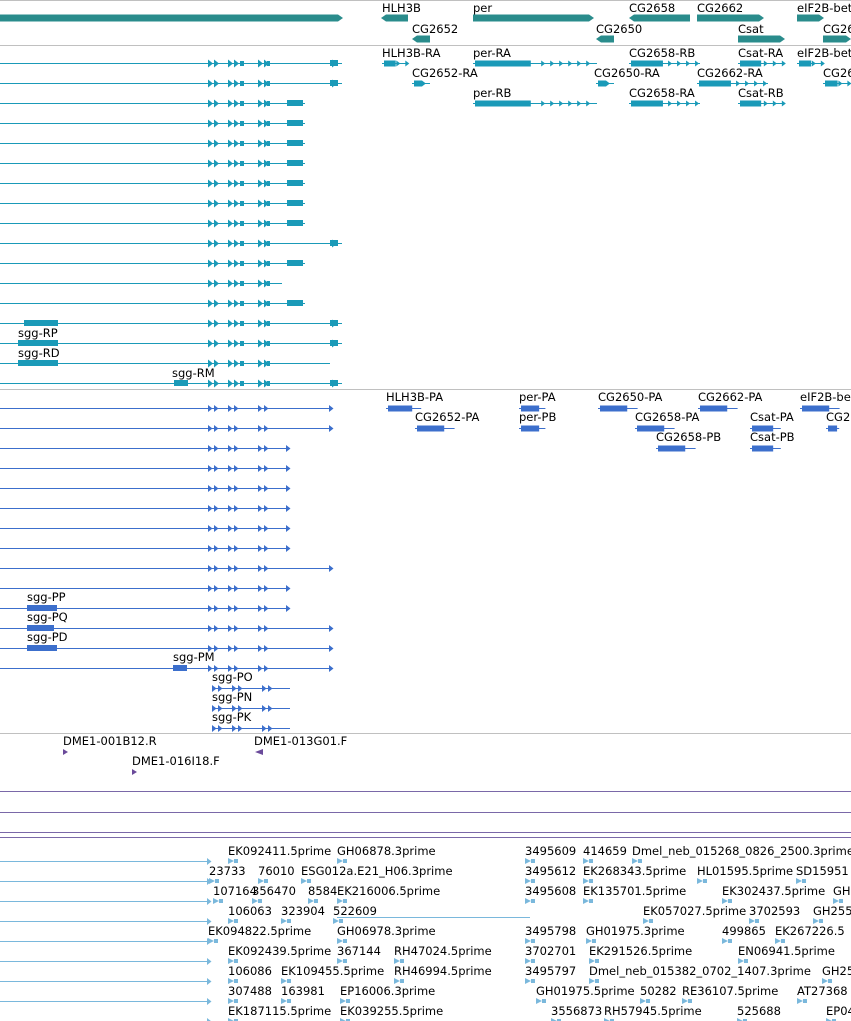 This screenshot has width=851, height=1021. I want to click on clone-label: DME1-001B12.R, so click(110, 741).